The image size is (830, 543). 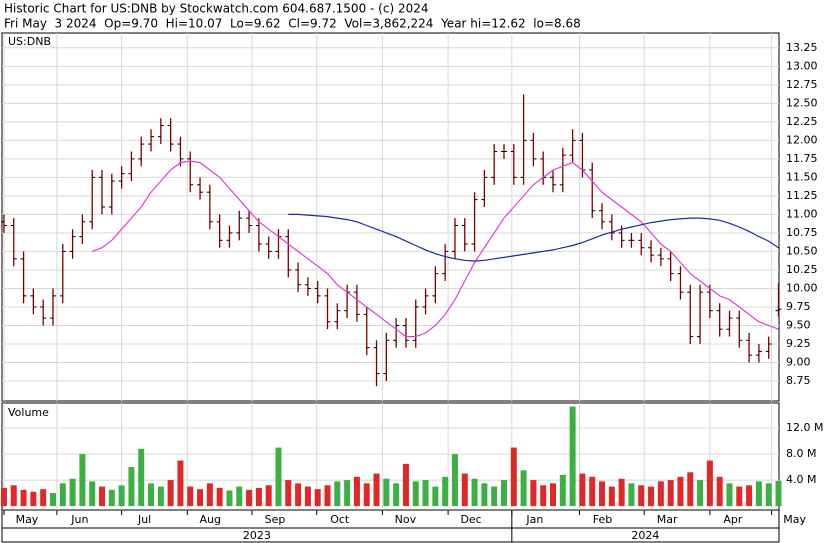 What do you see at coordinates (406, 519) in the screenshot?
I see `x-tick-label: Nov` at bounding box center [406, 519].